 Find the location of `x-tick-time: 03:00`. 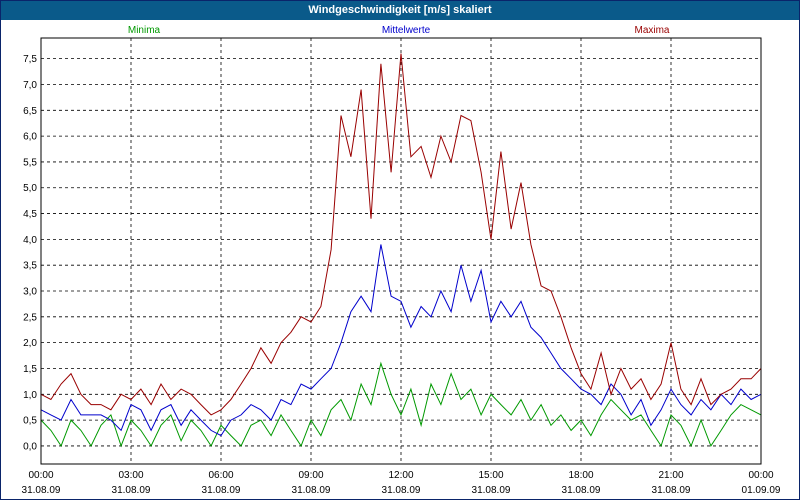

x-tick-time: 03:00 is located at coordinates (130, 475).